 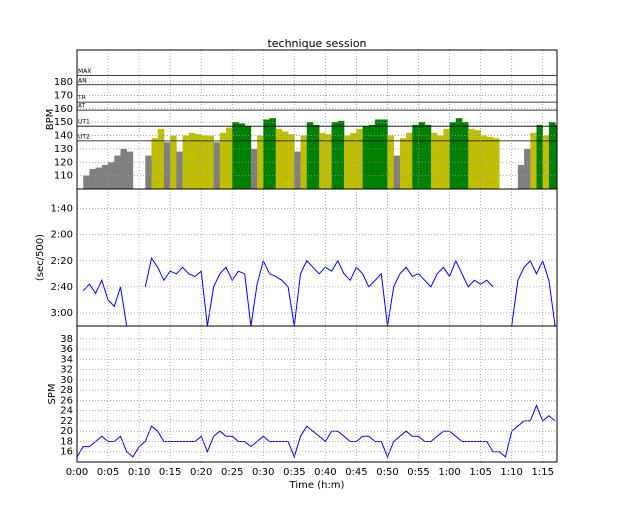 I want to click on panel, so click(x=319, y=291).